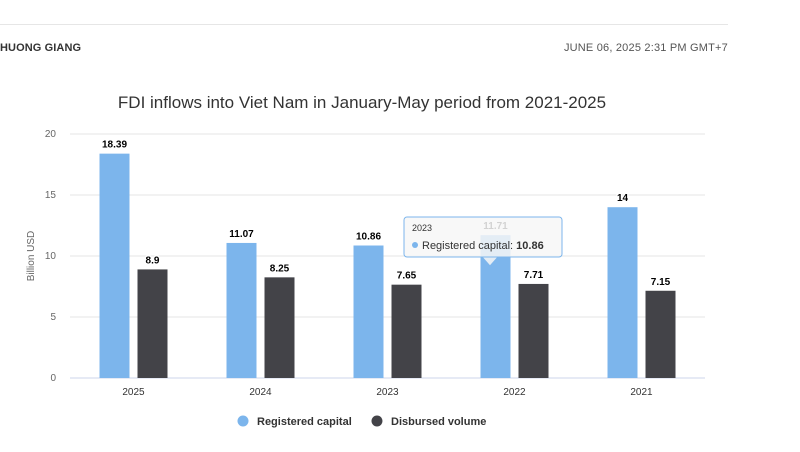 This screenshot has width=800, height=452. What do you see at coordinates (41, 48) in the screenshot?
I see `author-name: HUONG GIANG` at bounding box center [41, 48].